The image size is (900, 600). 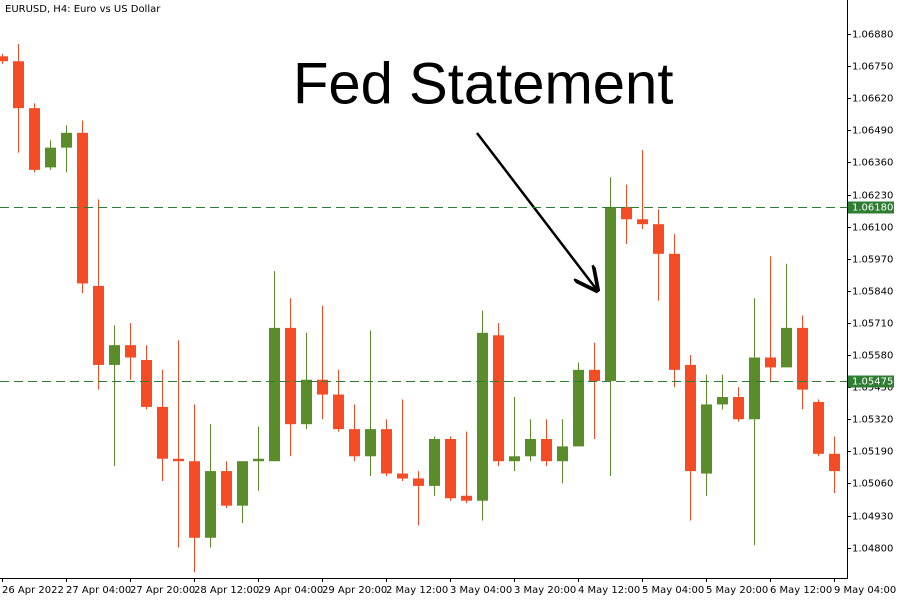 I want to click on x-tick-label: 29 Apr 20:00, so click(x=354, y=590).